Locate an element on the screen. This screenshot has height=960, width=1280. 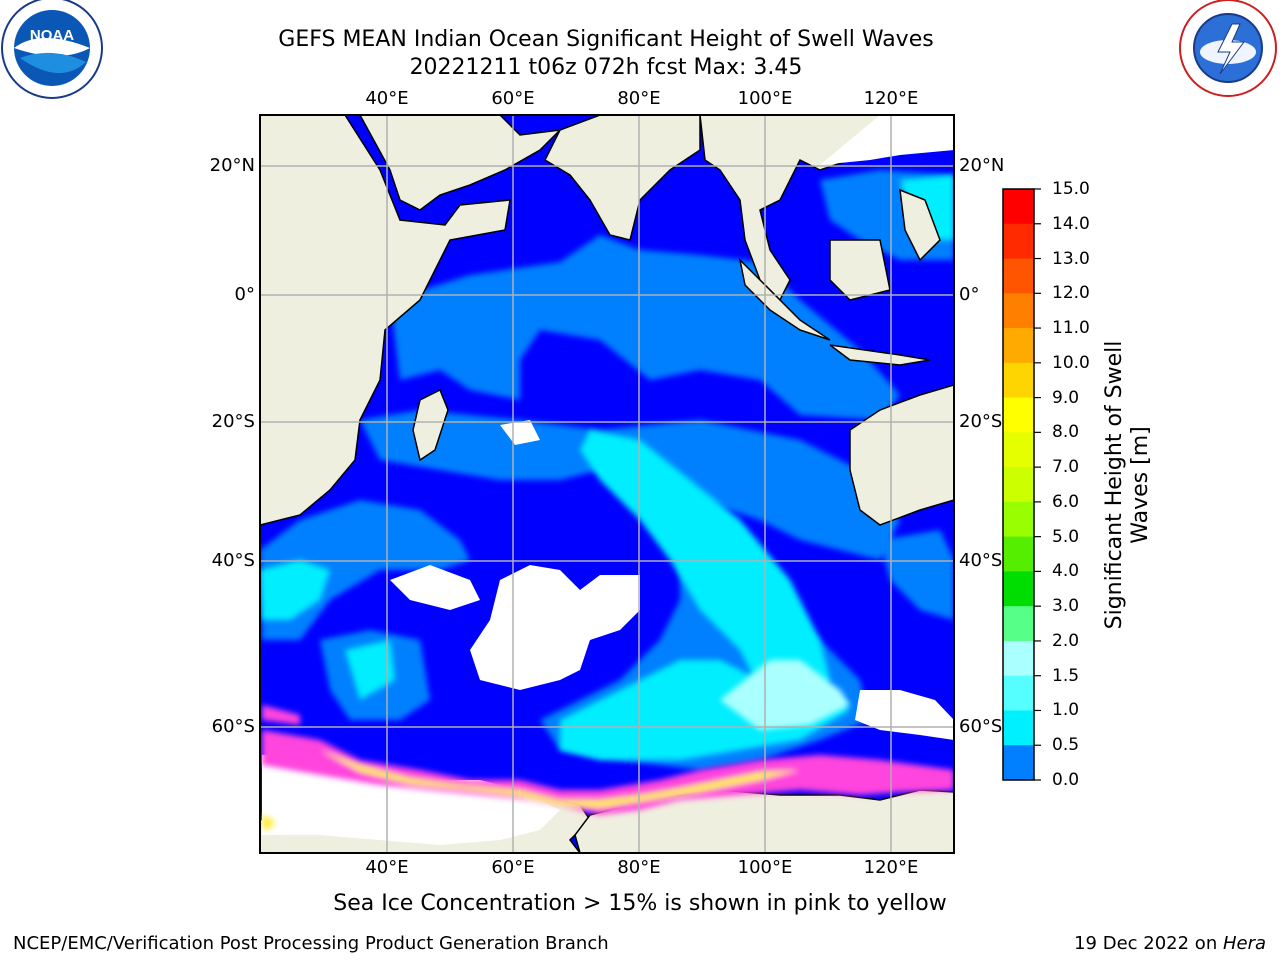
noaa-logo: NOAA is located at coordinates (52, 49).